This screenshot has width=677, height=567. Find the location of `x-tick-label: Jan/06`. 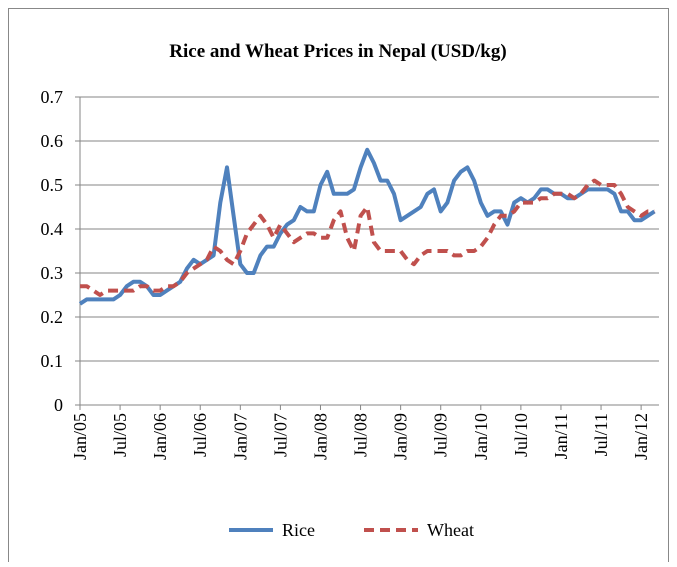

x-tick-label: Jan/06 is located at coordinates (160, 436).